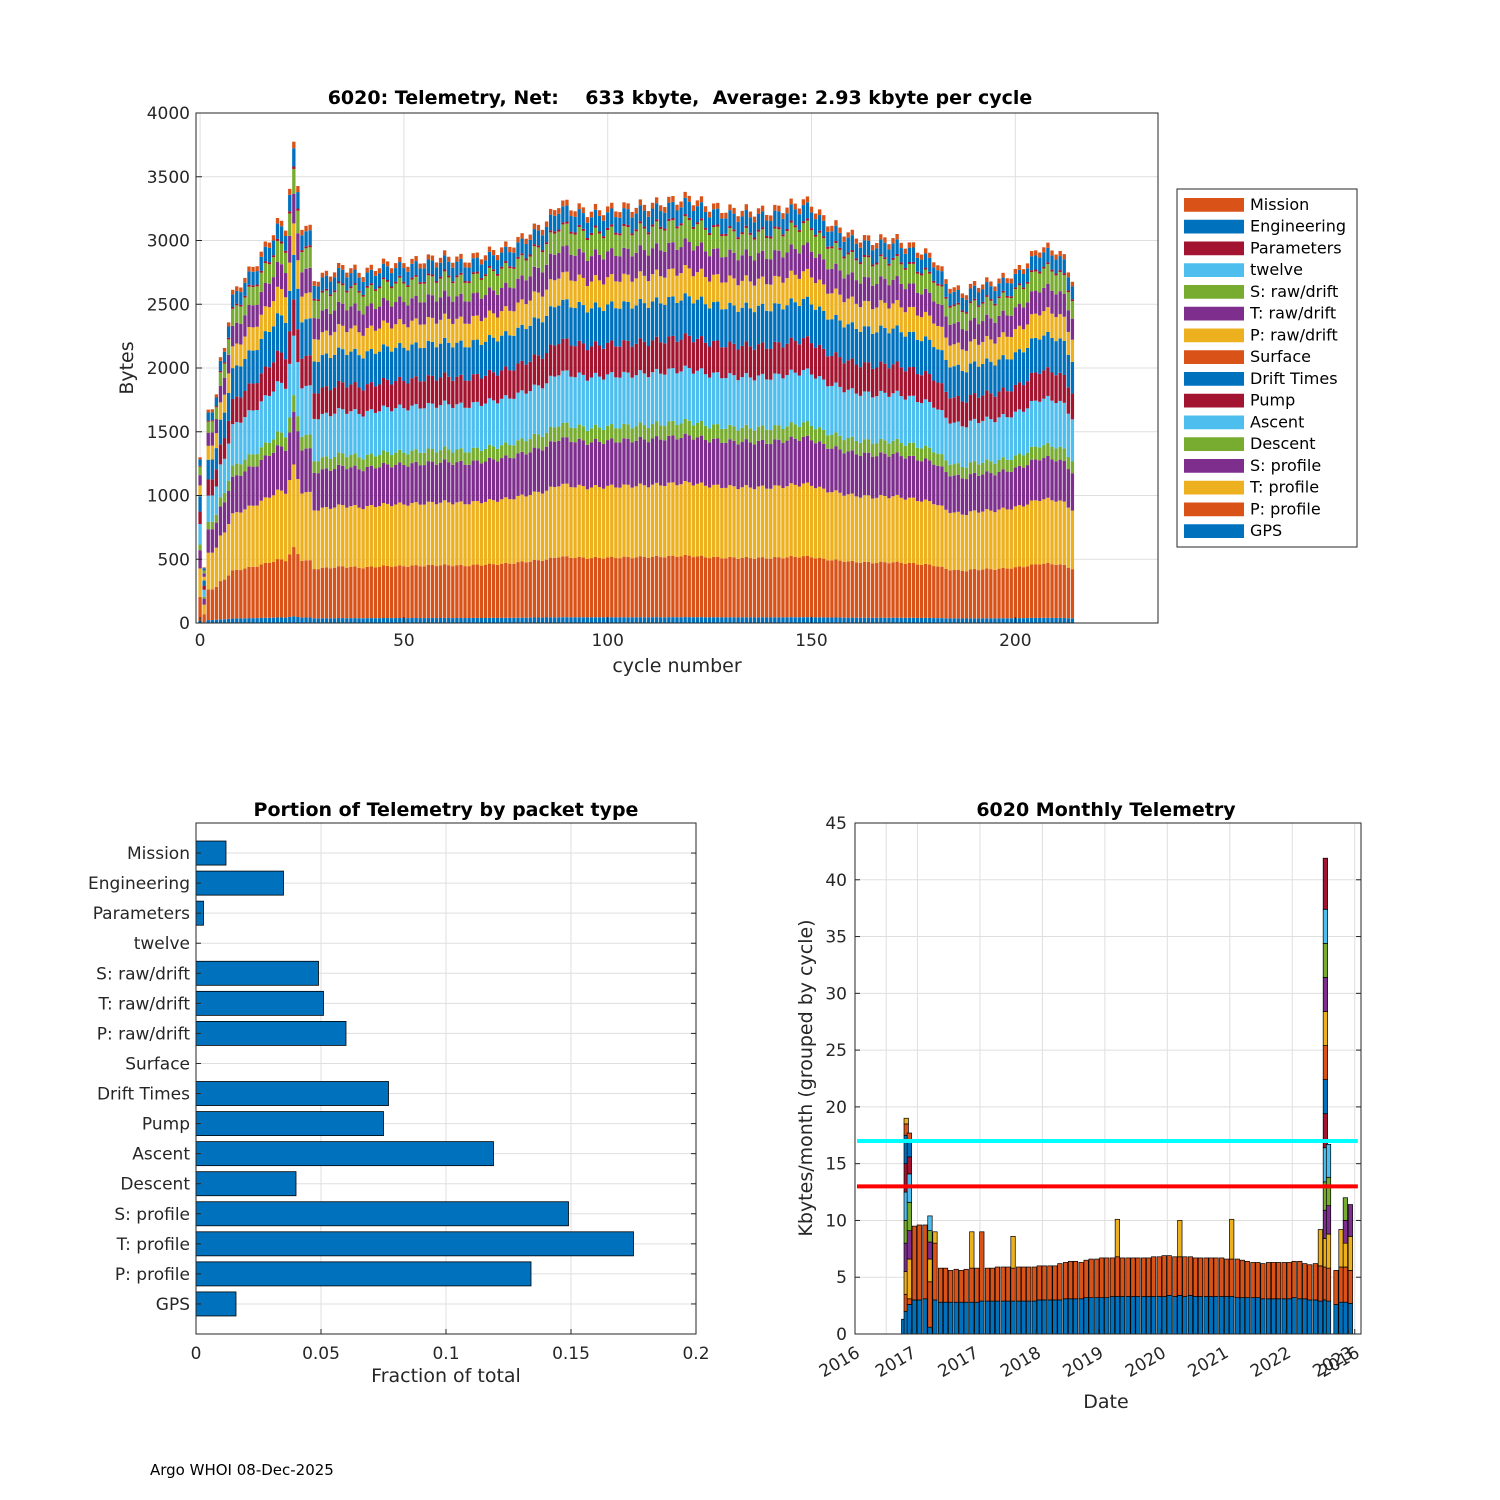  Describe the element at coordinates (1277, 421) in the screenshot. I see `chart1-legend-label: Ascent` at that location.